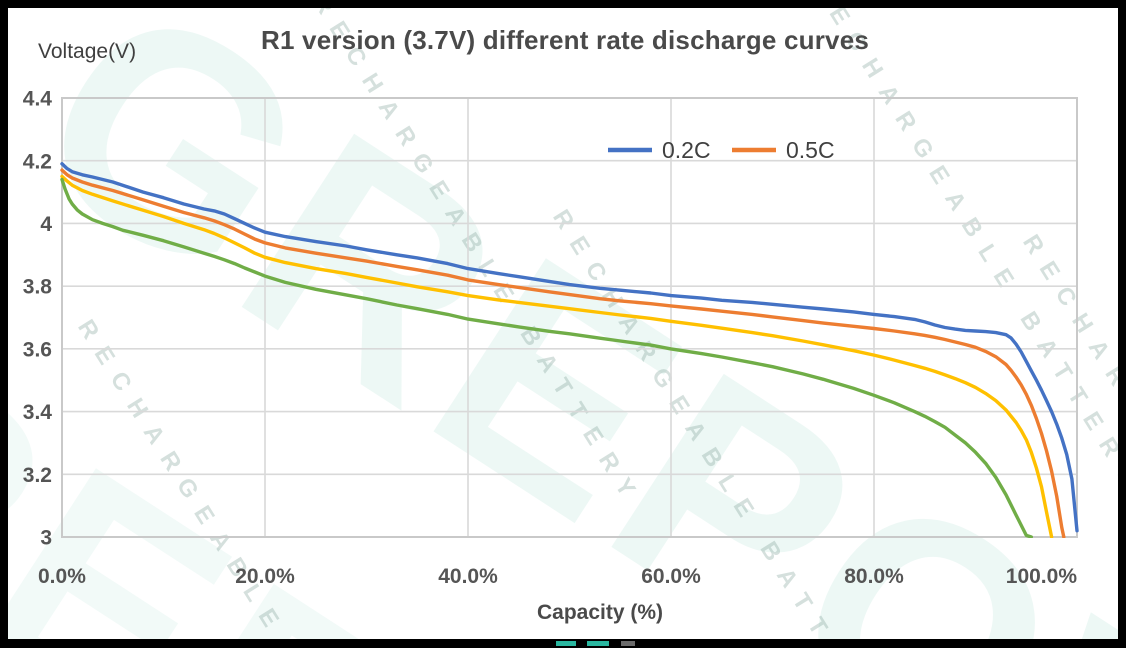  I want to click on y-tick-label: 3.2, so click(37, 475).